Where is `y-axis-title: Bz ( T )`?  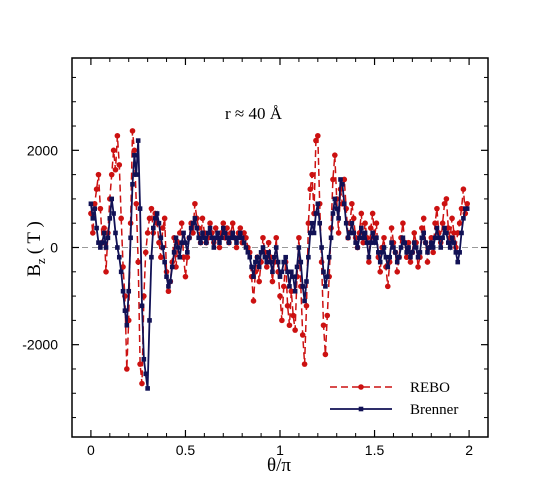 y-axis-title: Bz ( T ) is located at coordinates (36, 249).